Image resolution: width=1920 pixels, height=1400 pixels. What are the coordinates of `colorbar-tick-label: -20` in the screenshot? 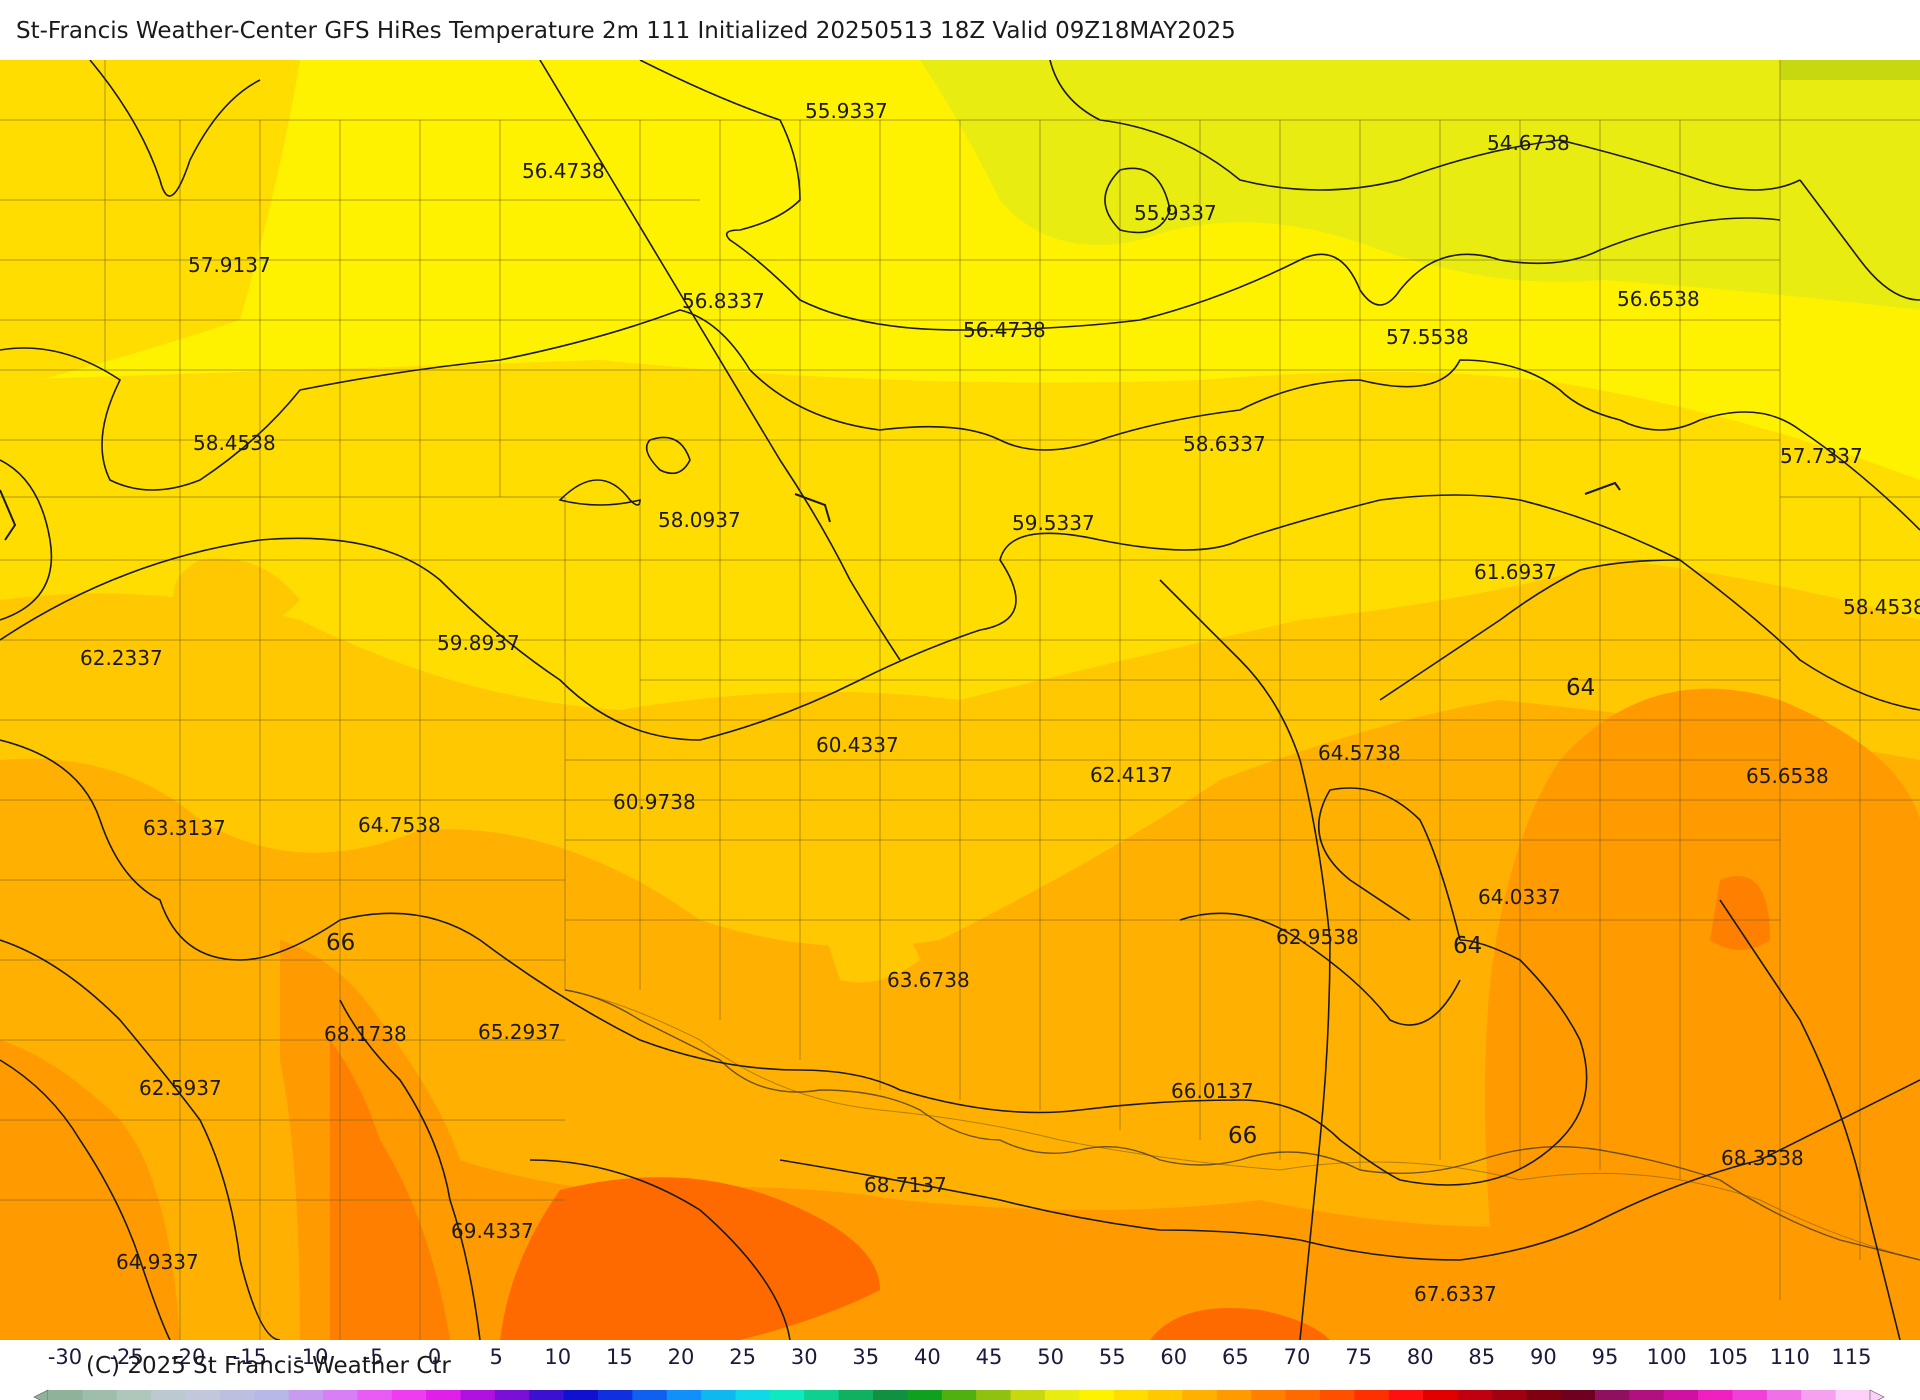 It's located at (188, 1357).